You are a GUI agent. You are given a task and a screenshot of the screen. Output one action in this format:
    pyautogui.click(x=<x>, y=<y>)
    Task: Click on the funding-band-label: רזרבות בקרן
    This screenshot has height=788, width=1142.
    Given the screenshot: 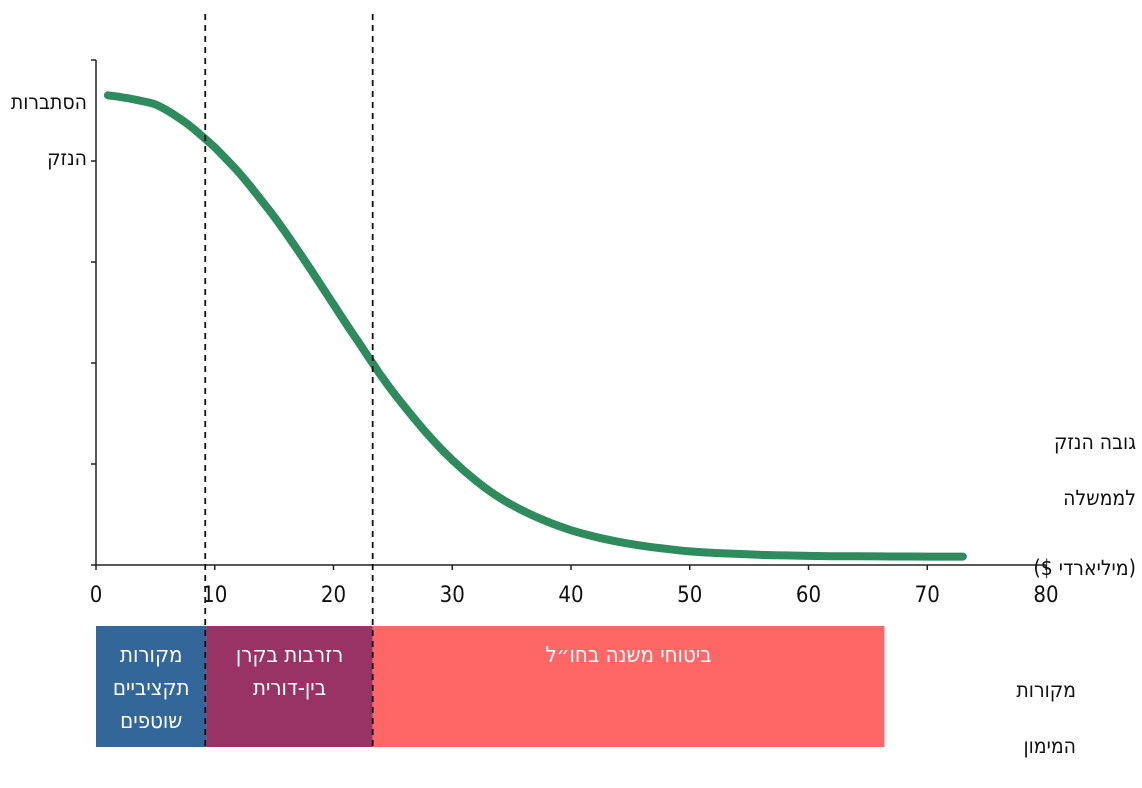 What is the action you would take?
    pyautogui.click(x=289, y=655)
    